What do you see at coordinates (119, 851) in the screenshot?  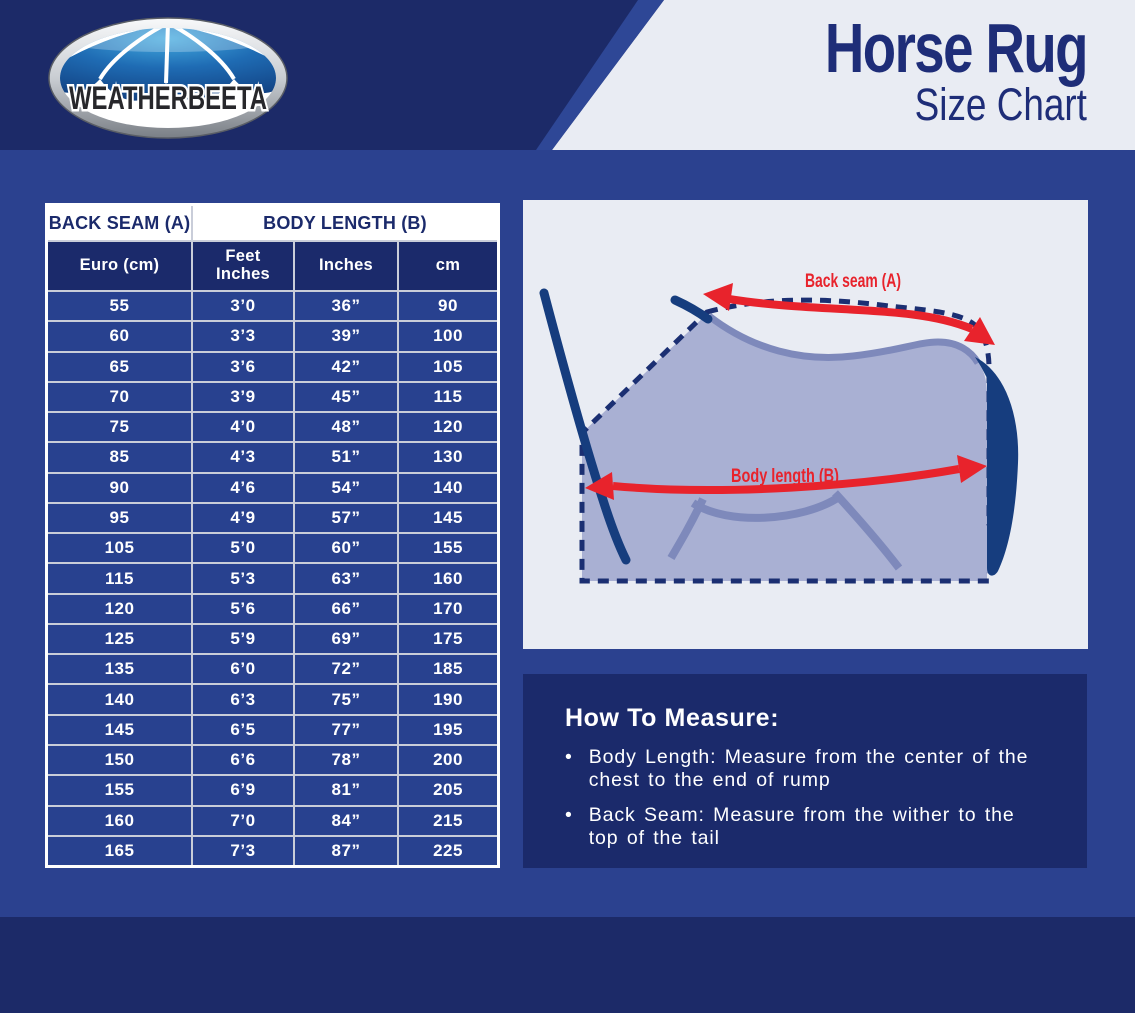 I see `table-cell: 165` at bounding box center [119, 851].